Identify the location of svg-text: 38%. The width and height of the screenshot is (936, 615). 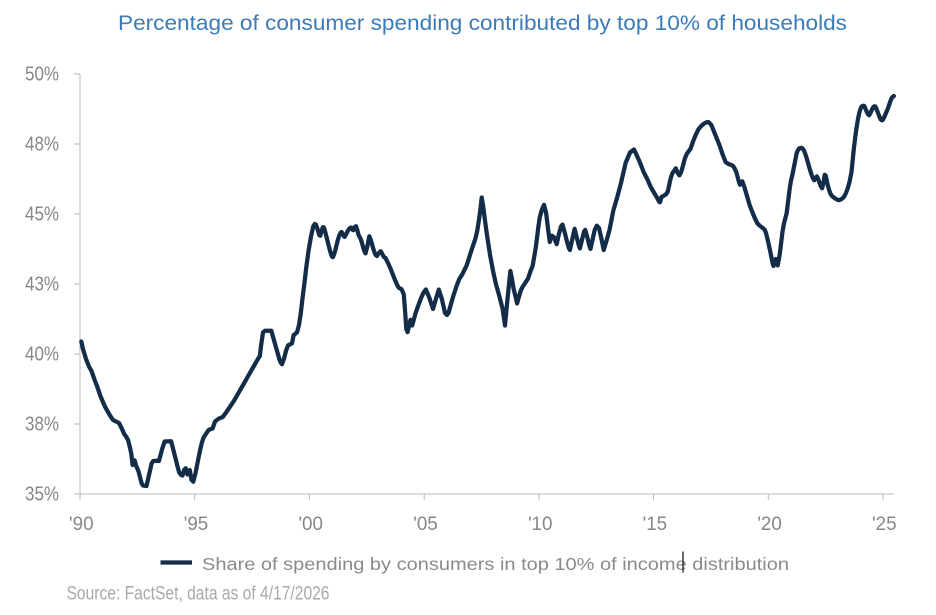
(42, 423).